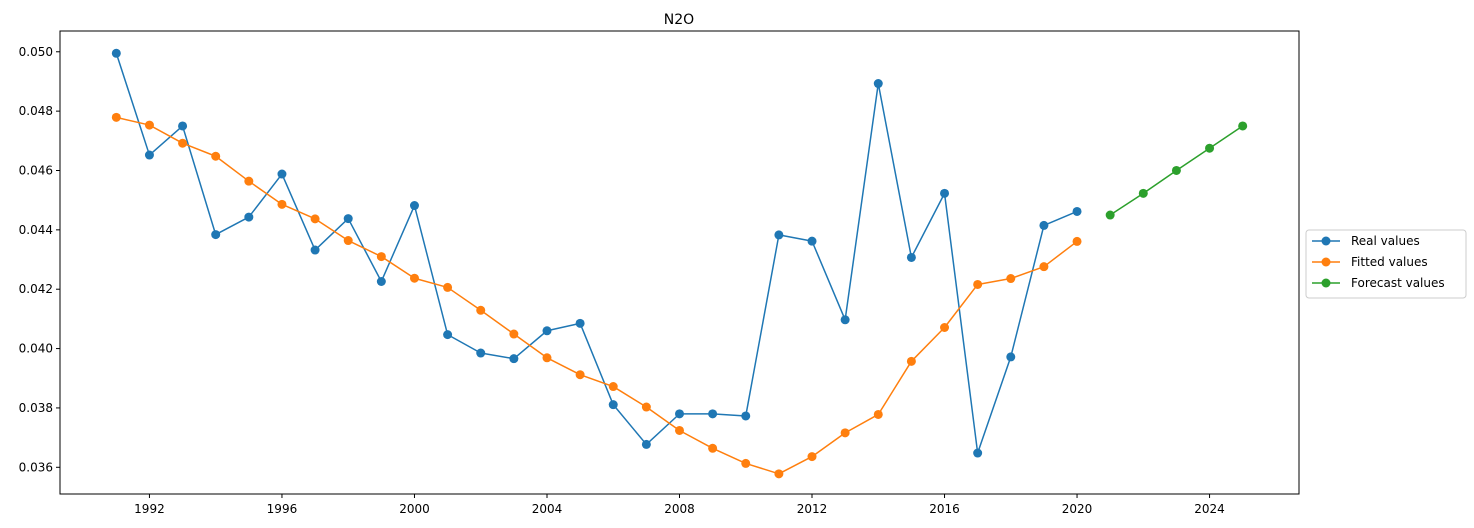 The width and height of the screenshot is (1474, 528). What do you see at coordinates (1209, 509) in the screenshot?
I see `x-tick-label: 2024` at bounding box center [1209, 509].